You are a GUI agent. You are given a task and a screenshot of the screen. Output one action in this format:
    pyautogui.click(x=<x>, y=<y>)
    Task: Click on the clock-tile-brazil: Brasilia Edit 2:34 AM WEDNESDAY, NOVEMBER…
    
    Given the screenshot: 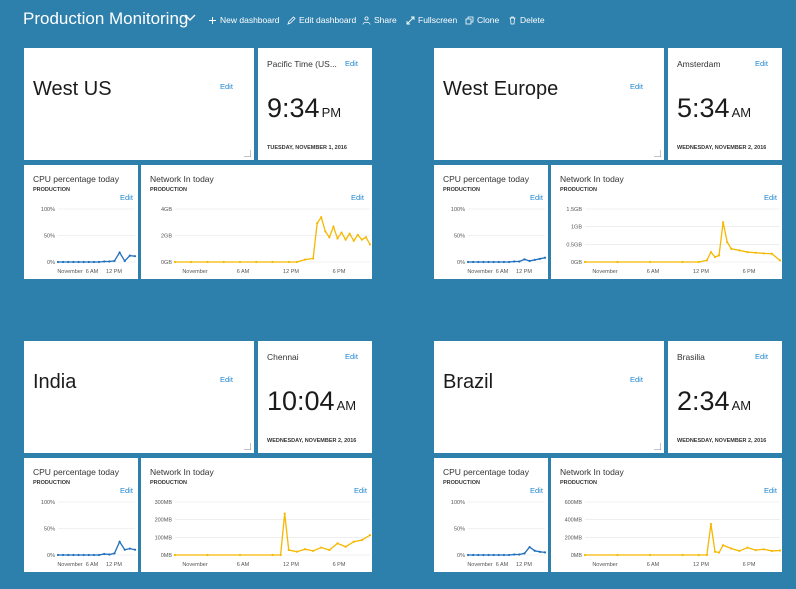 What is the action you would take?
    pyautogui.click(x=725, y=397)
    